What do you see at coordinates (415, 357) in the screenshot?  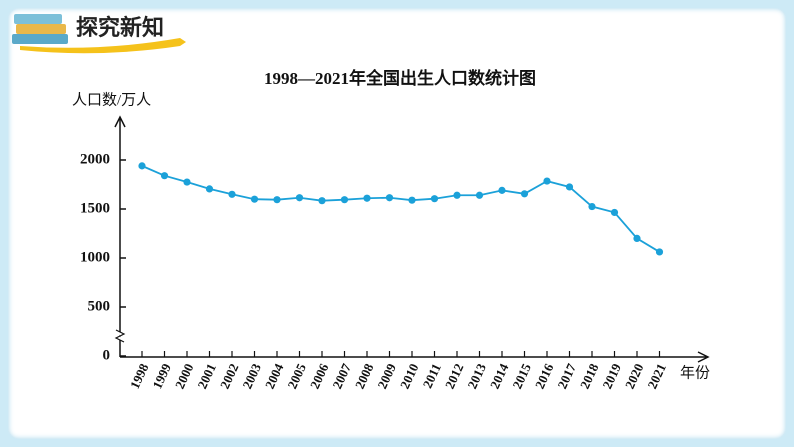 I see `x-axis` at bounding box center [415, 357].